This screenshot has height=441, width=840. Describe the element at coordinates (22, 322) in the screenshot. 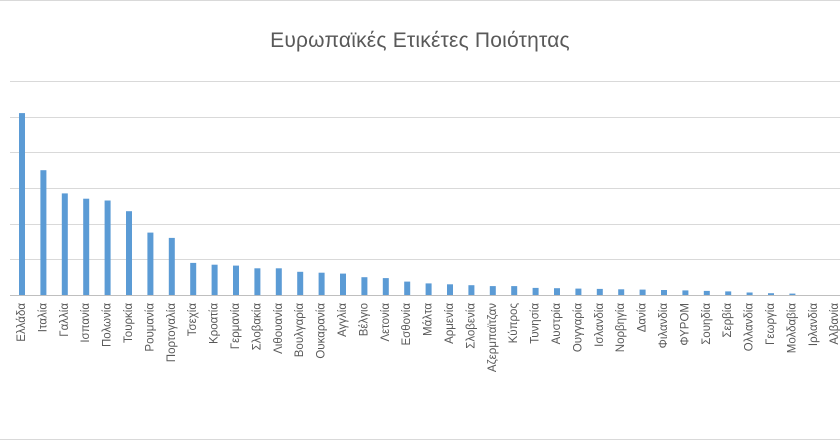

I see `category-label: Ελλάδα` at that location.